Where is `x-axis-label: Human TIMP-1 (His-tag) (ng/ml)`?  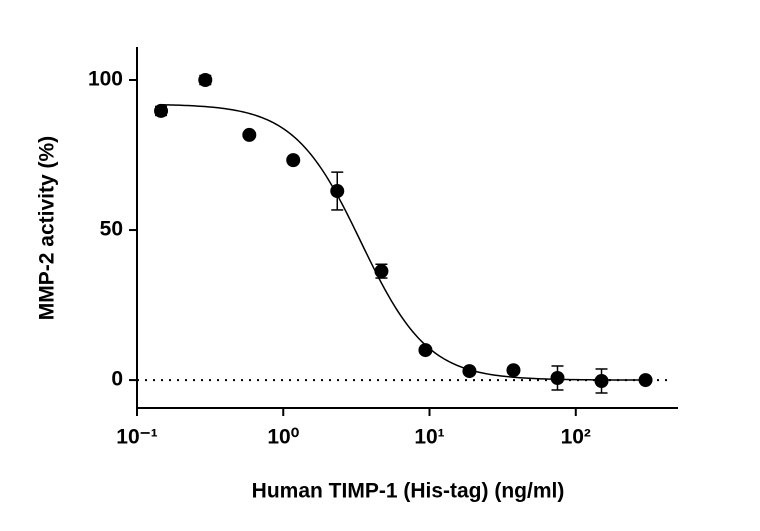
x-axis-label: Human TIMP-1 (His-tag) (ng/ml) is located at coordinates (408, 491).